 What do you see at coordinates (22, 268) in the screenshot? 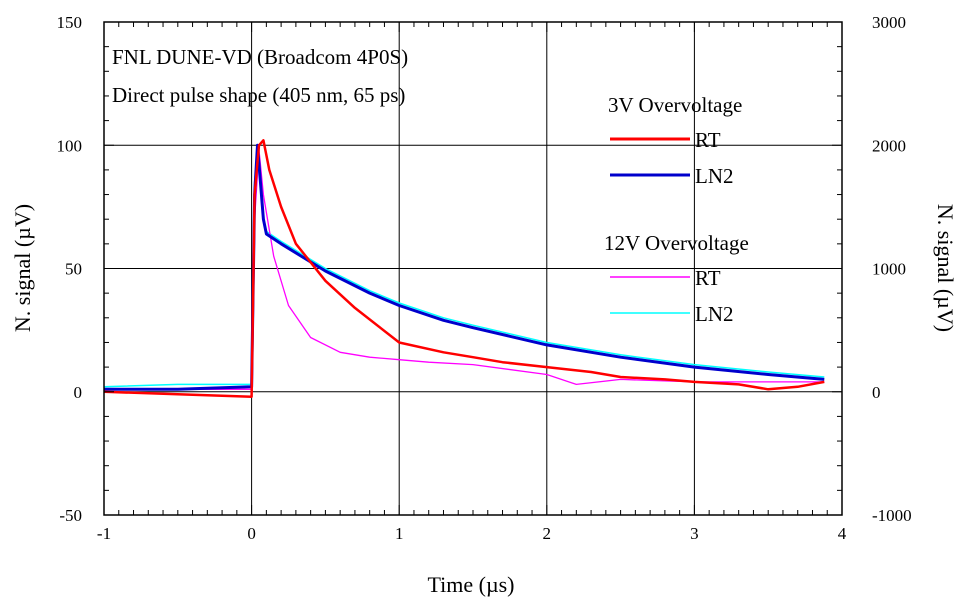
I see `y-axis-title-left: N. signal (µV)` at bounding box center [22, 268].